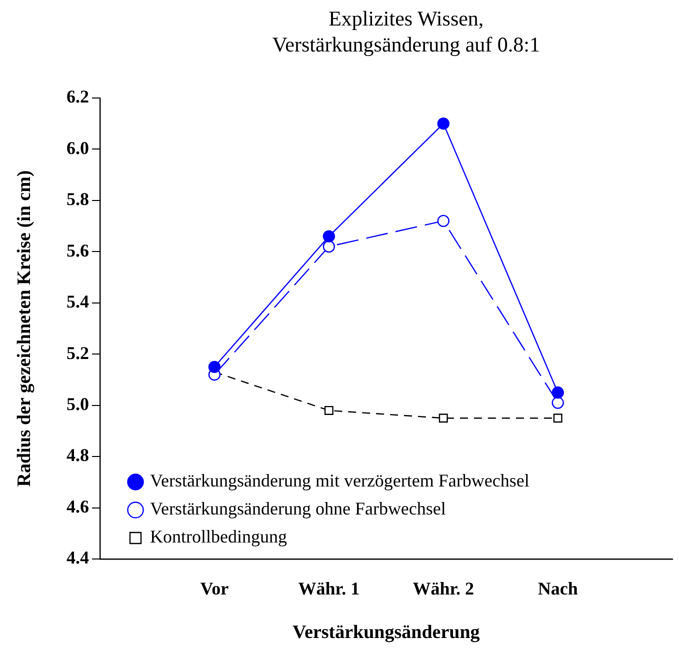 This screenshot has width=679, height=648. I want to click on legend-label: Verstärkungsänderung mit verzögertem Farbwechsel, so click(340, 480).